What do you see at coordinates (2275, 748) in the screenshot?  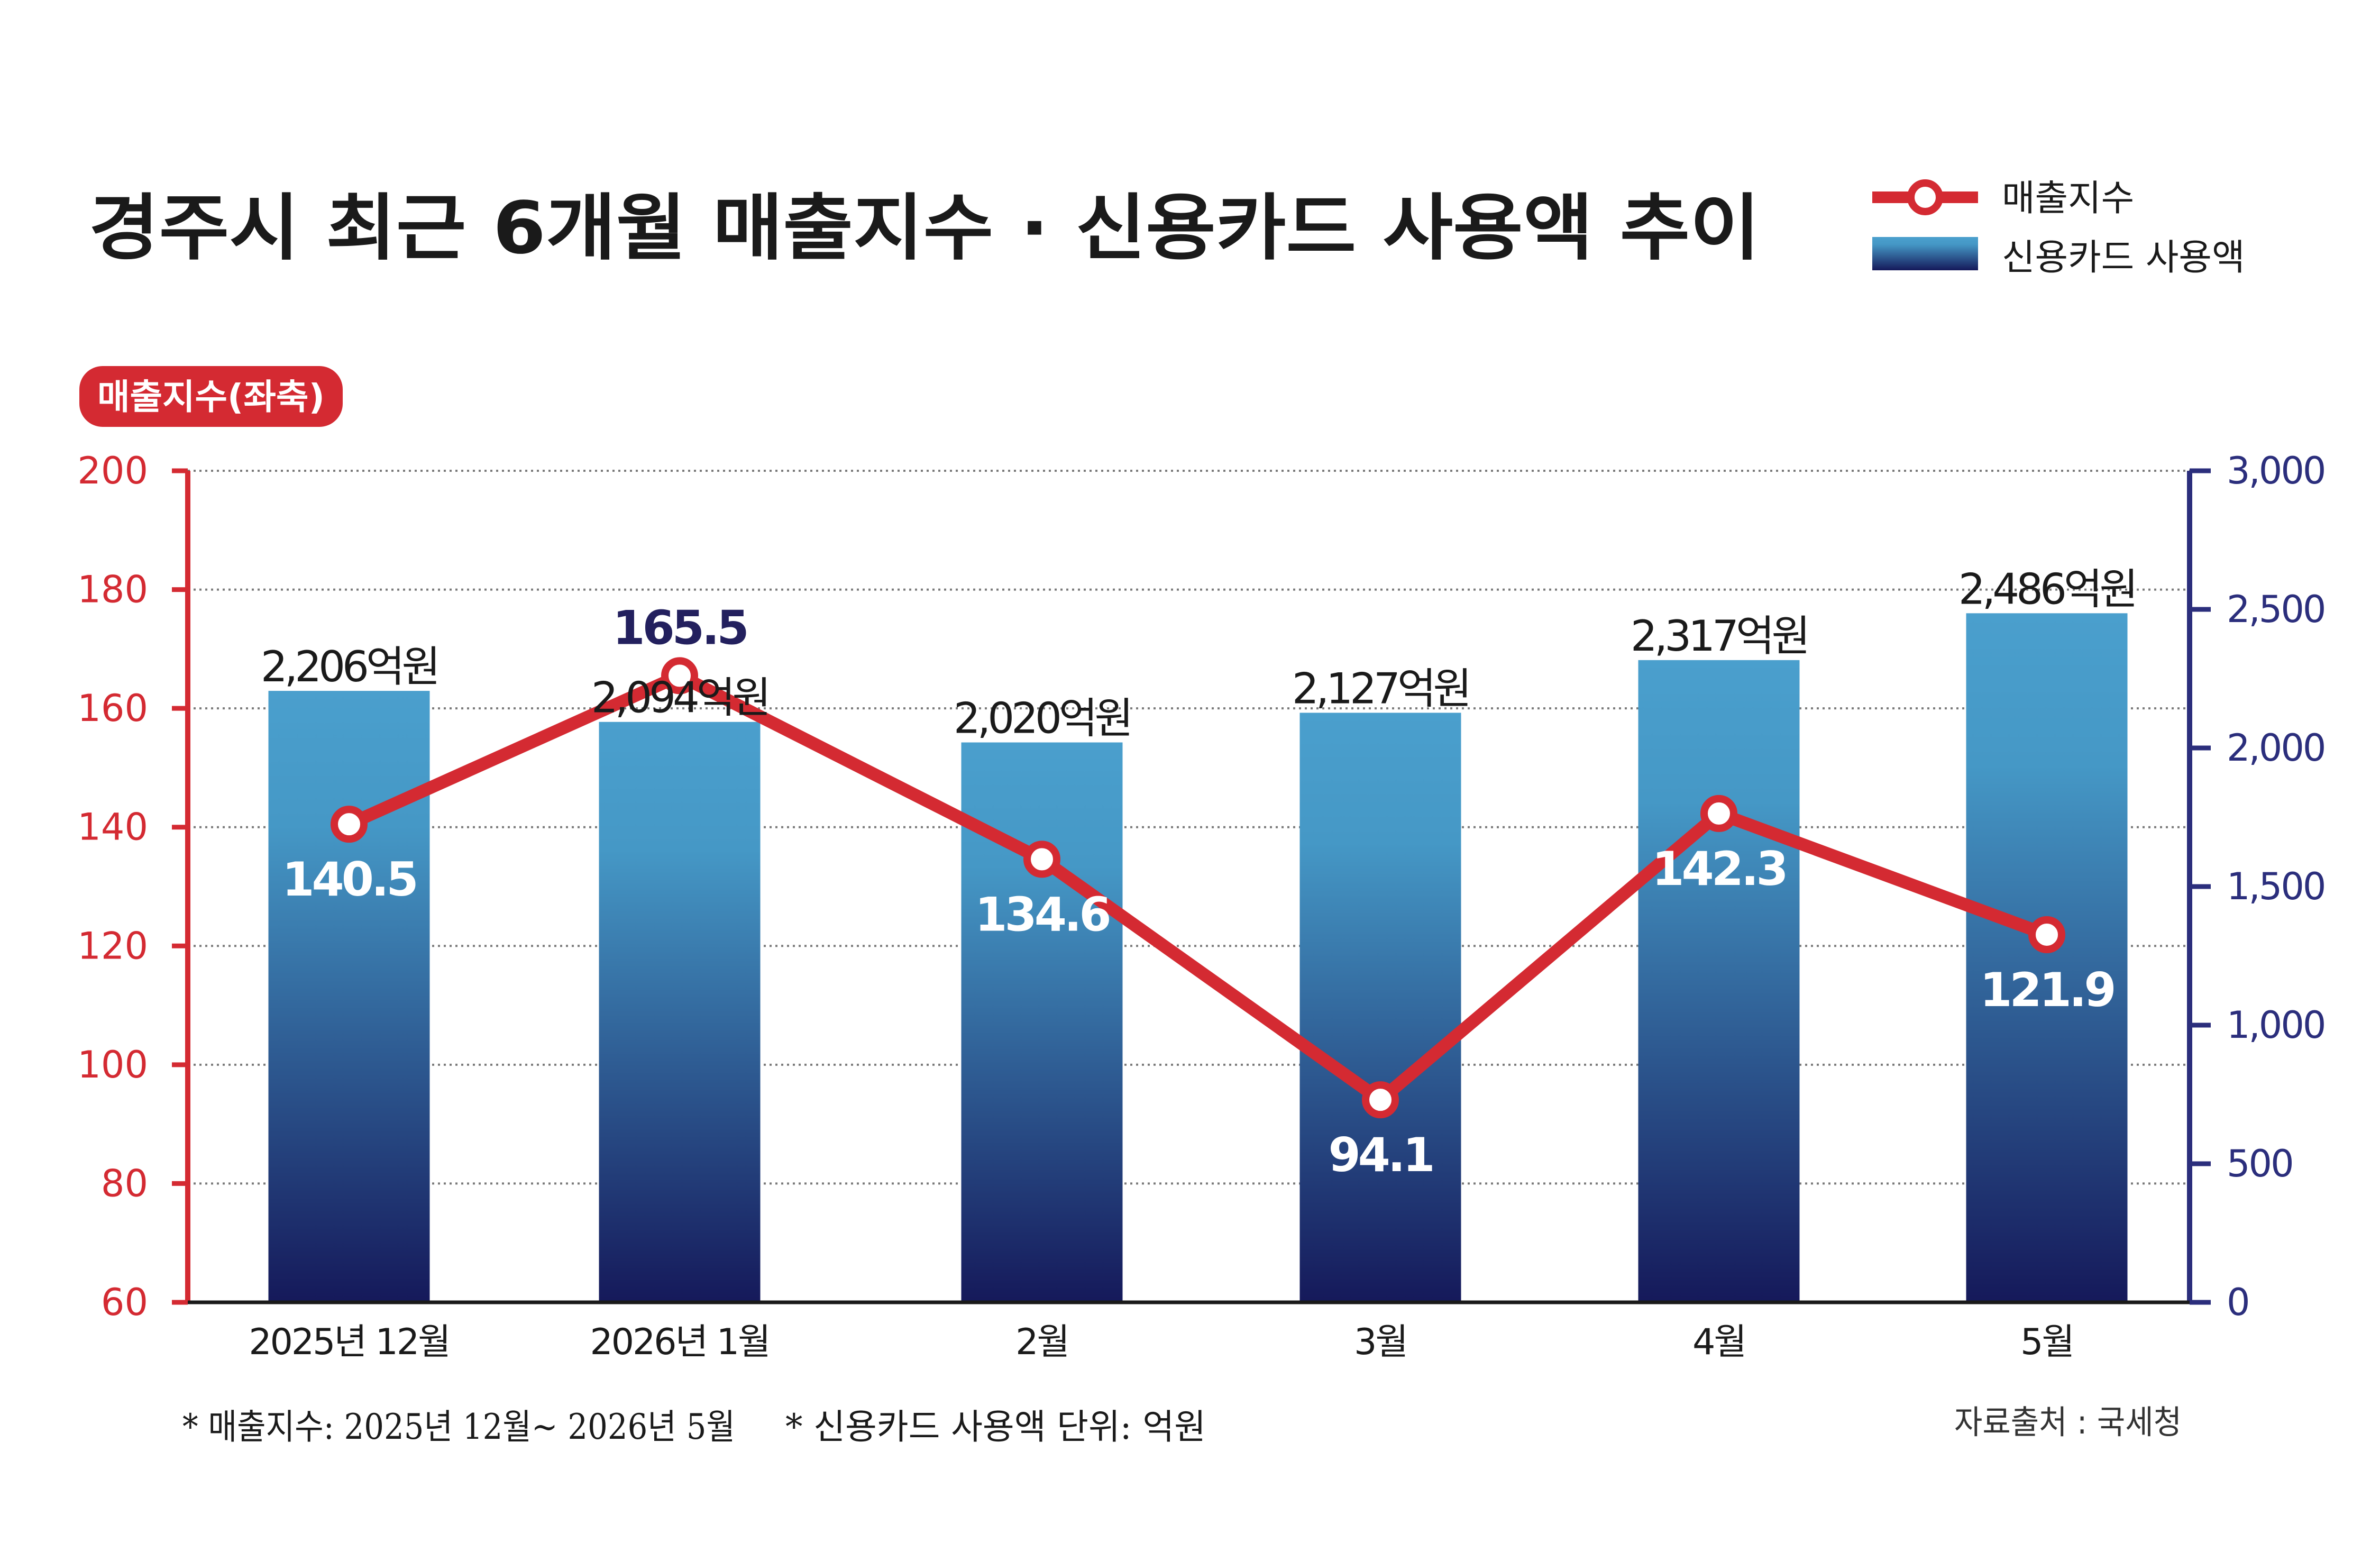 I see `right-axis-tick-label: 2,000` at bounding box center [2275, 748].